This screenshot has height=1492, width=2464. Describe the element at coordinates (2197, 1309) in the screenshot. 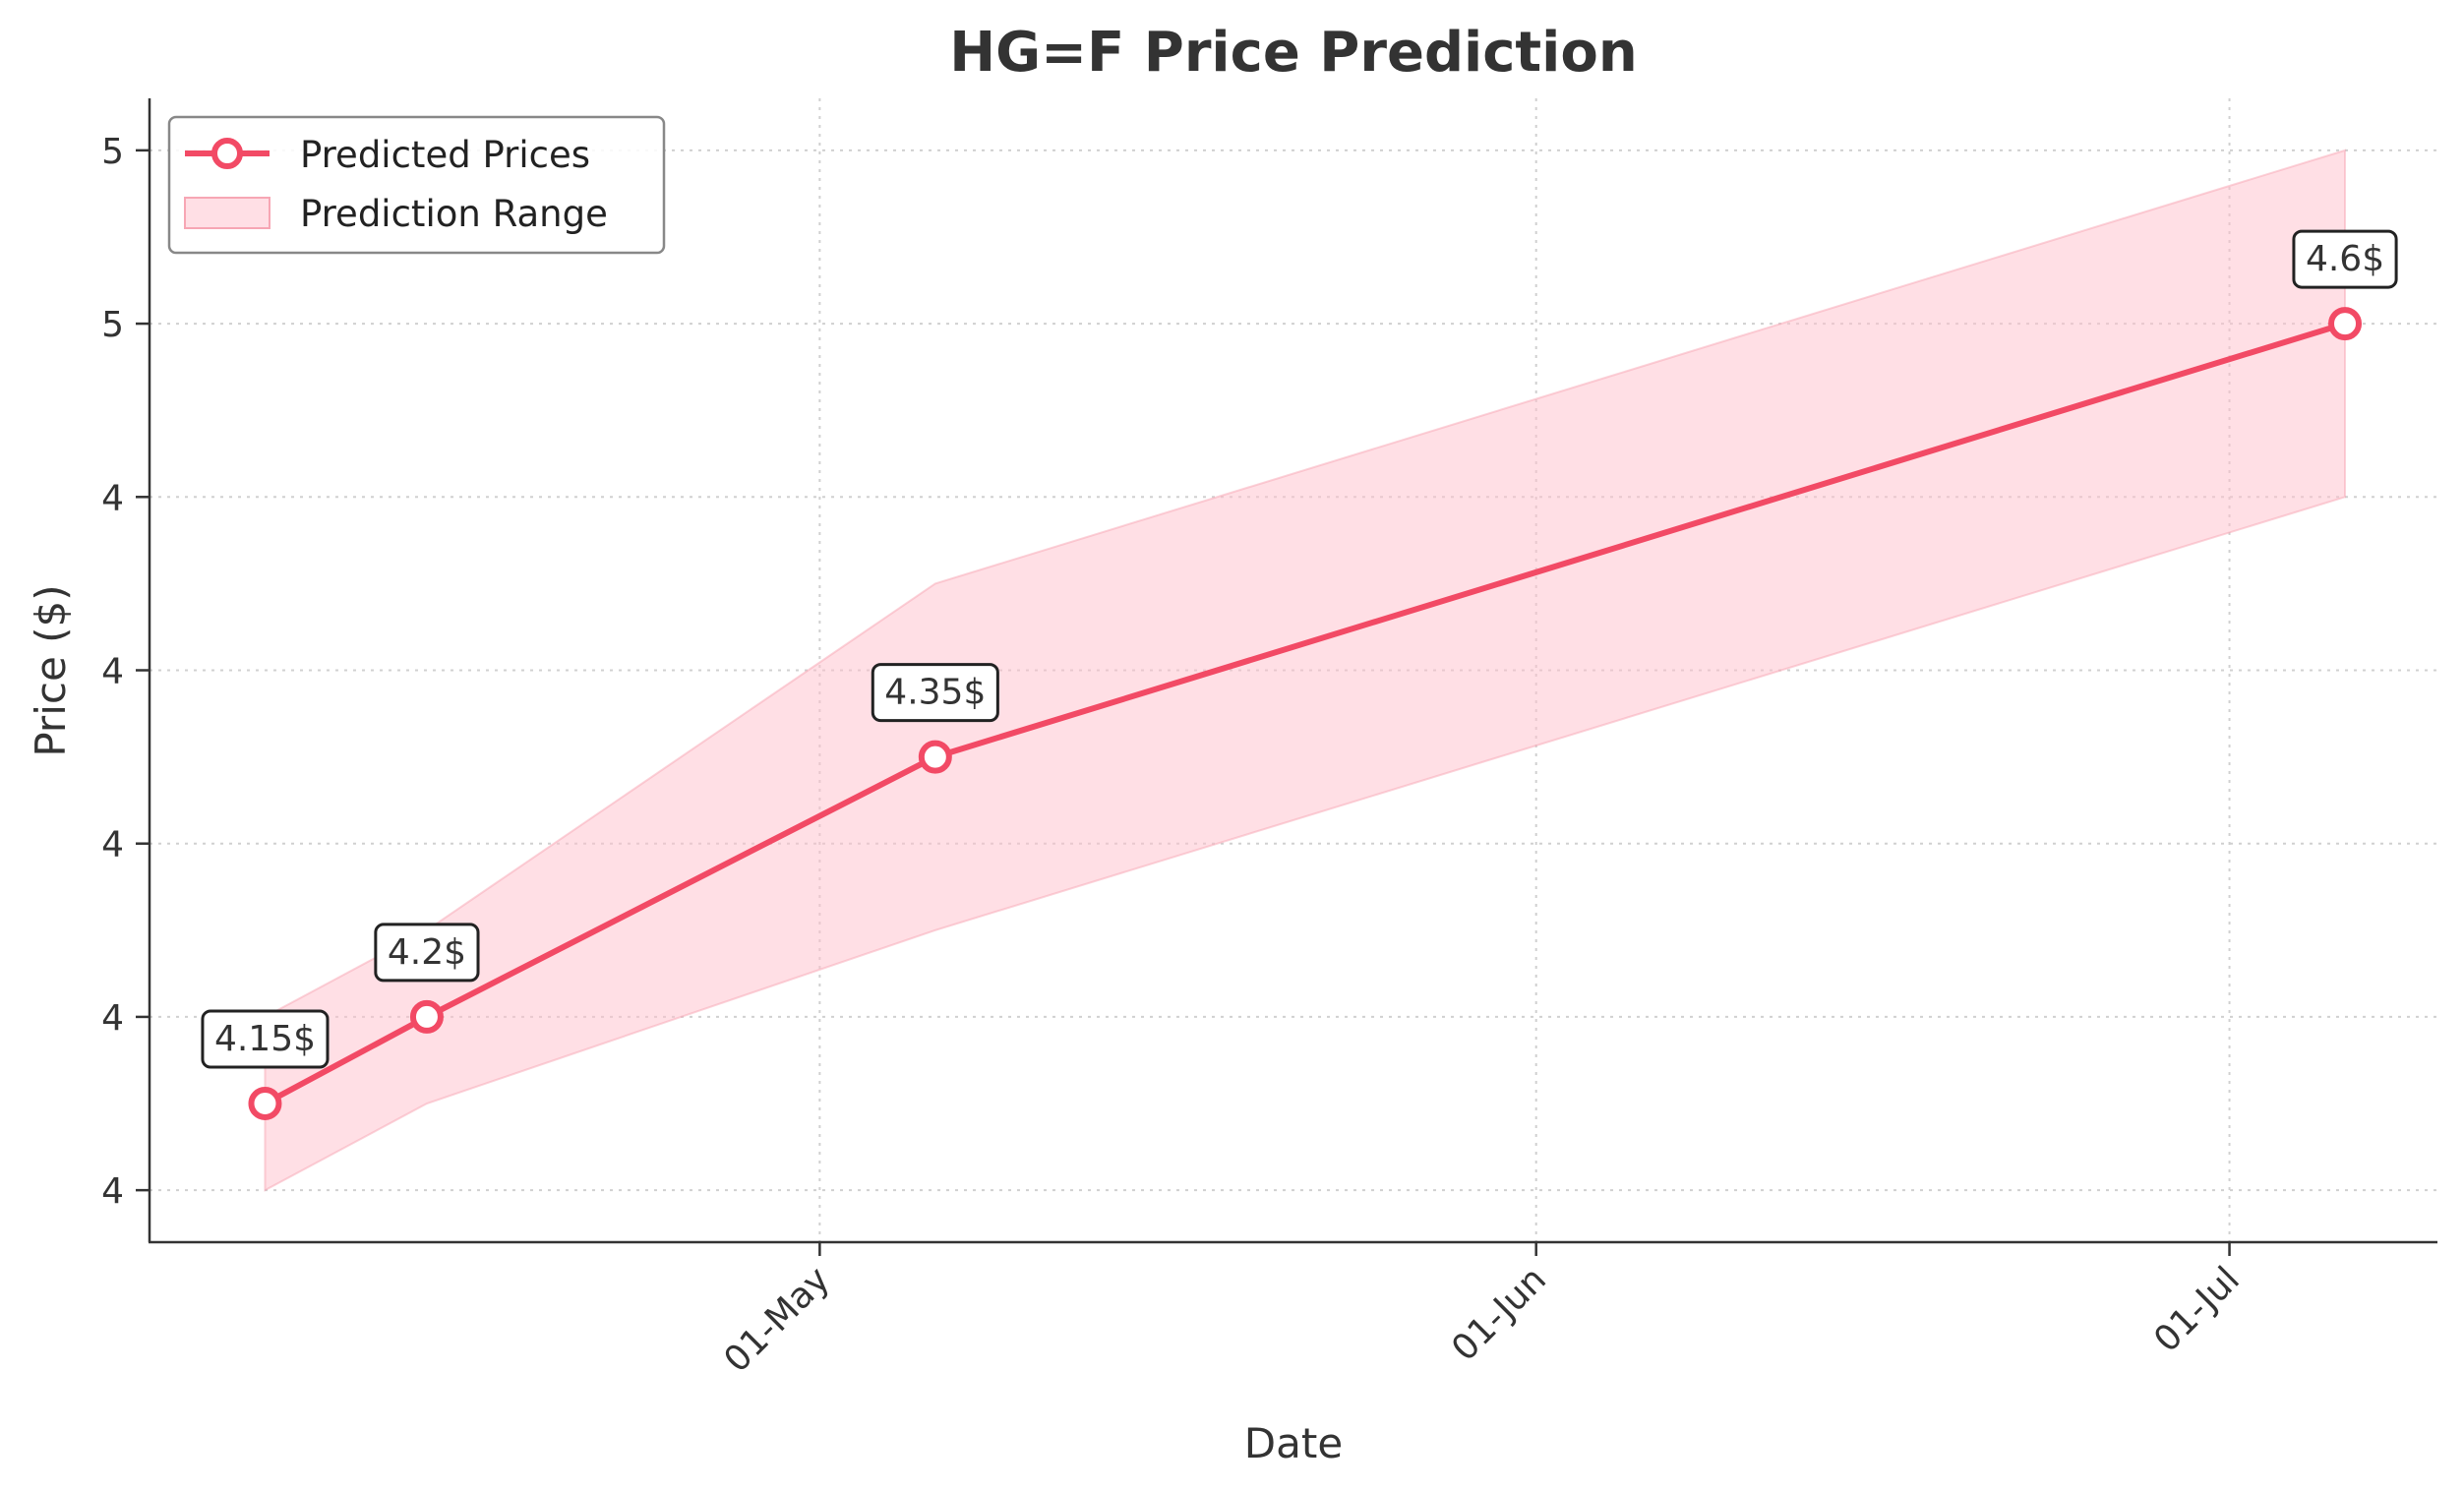

I see `x-tick-label: 01-Jul` at that location.